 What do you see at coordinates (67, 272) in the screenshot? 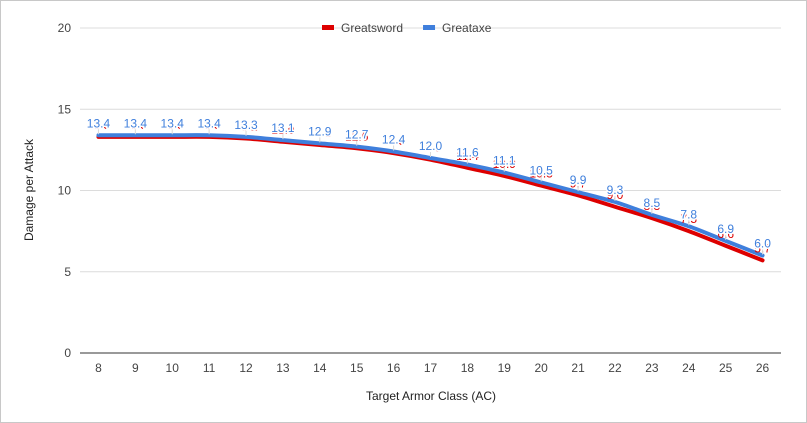
I see `y-tick-label: 5` at bounding box center [67, 272].